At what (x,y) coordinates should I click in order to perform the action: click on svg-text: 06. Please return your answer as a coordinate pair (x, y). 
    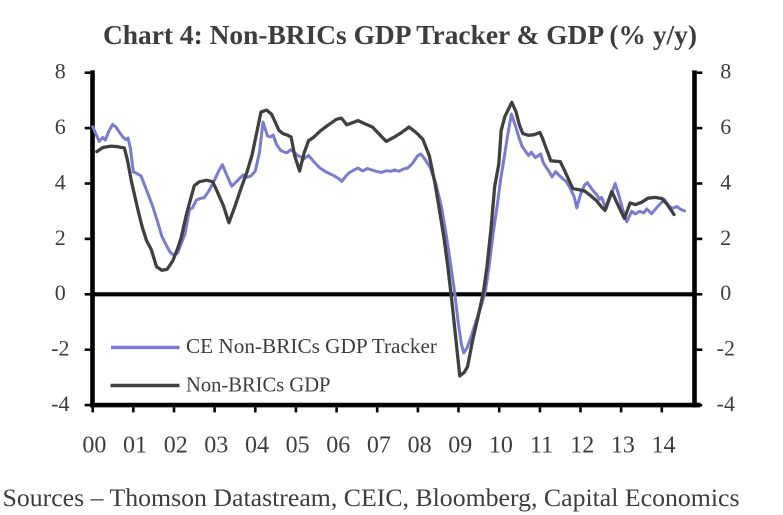
    Looking at the image, I should click on (338, 446).